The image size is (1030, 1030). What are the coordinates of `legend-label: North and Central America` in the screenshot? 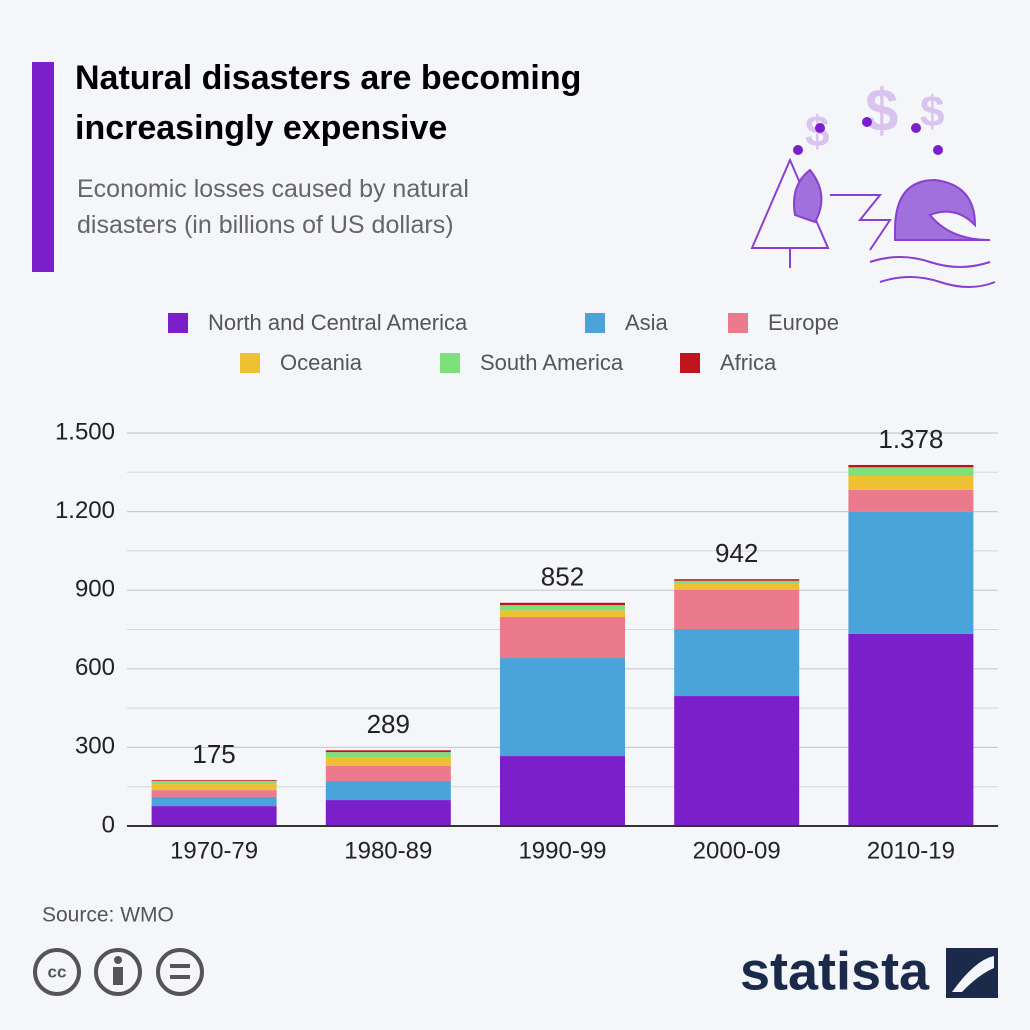 It's located at (338, 322).